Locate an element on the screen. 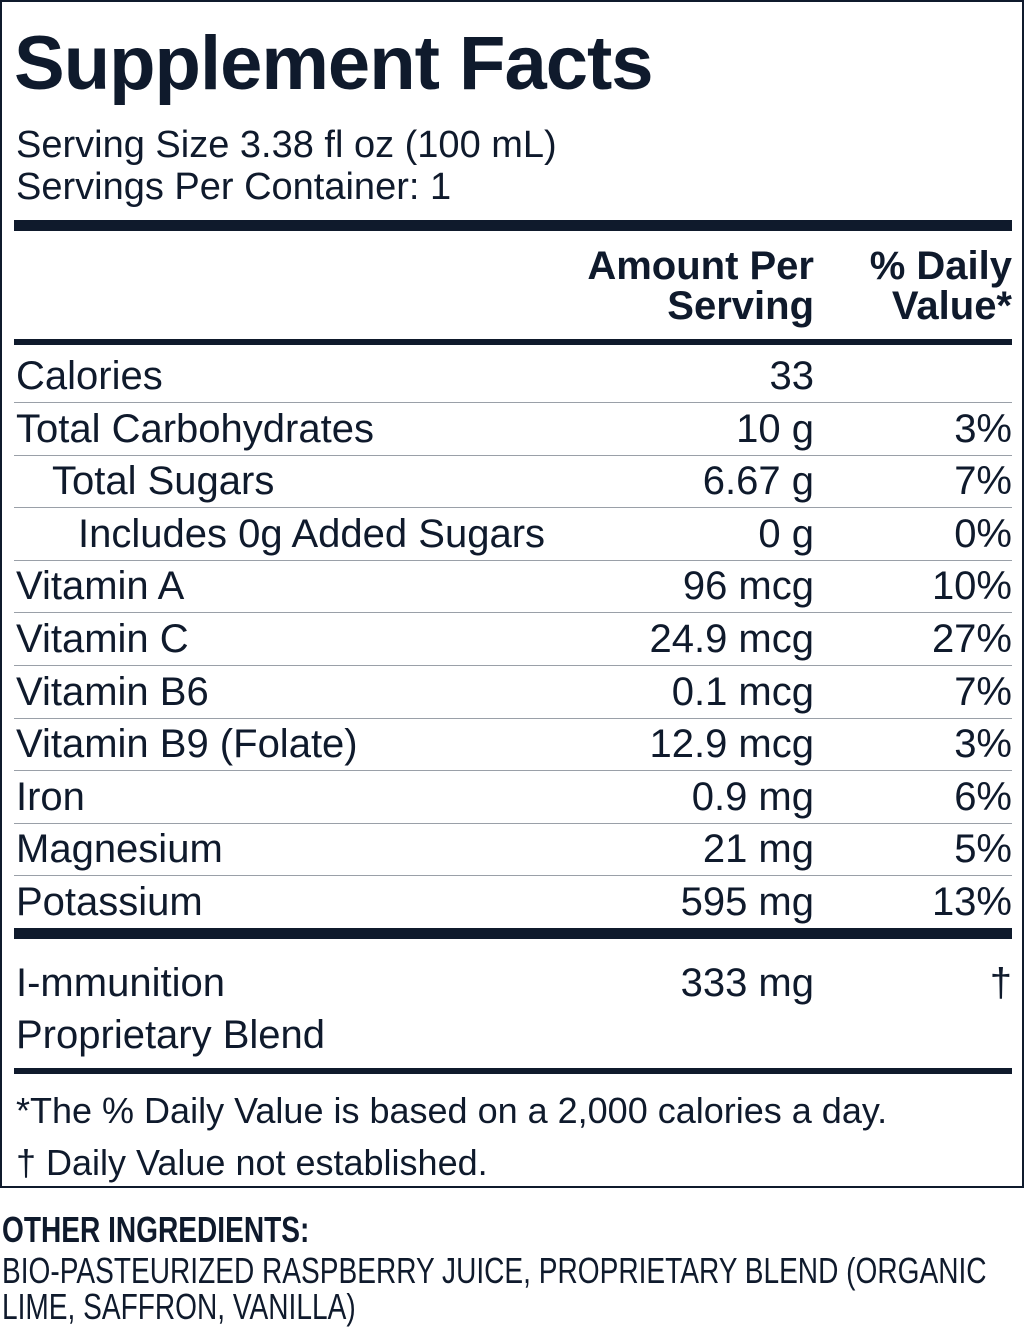 The image size is (1024, 1330). nutrient-amount: 12.9 mcg is located at coordinates (731, 744).